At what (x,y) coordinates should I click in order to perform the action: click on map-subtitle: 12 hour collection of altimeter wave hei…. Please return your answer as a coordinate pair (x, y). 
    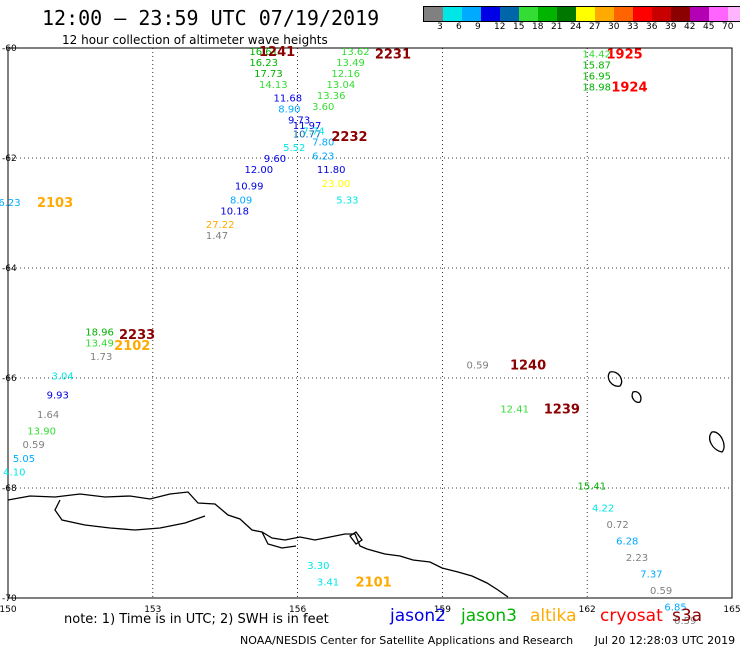
    Looking at the image, I should click on (195, 40).